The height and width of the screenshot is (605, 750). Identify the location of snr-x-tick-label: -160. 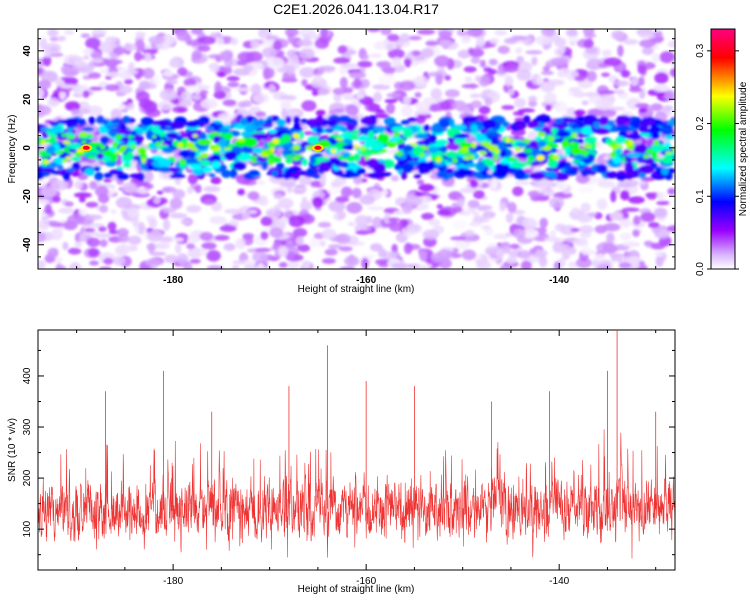
(366, 581).